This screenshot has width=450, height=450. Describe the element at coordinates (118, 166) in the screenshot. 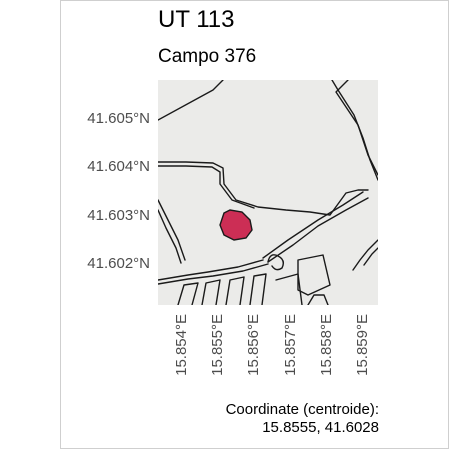

I see `y-tick-label: 41.604°N` at that location.